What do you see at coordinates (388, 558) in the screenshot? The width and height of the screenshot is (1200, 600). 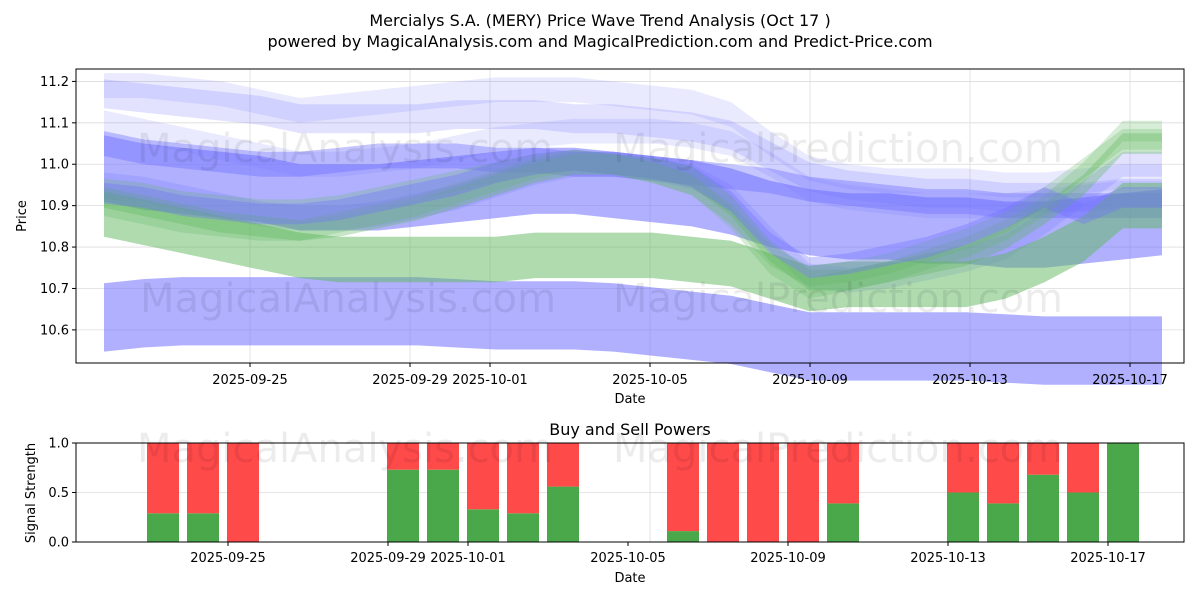 I see `bottom-x-tick-label: 2025-09-29` at bounding box center [388, 558].